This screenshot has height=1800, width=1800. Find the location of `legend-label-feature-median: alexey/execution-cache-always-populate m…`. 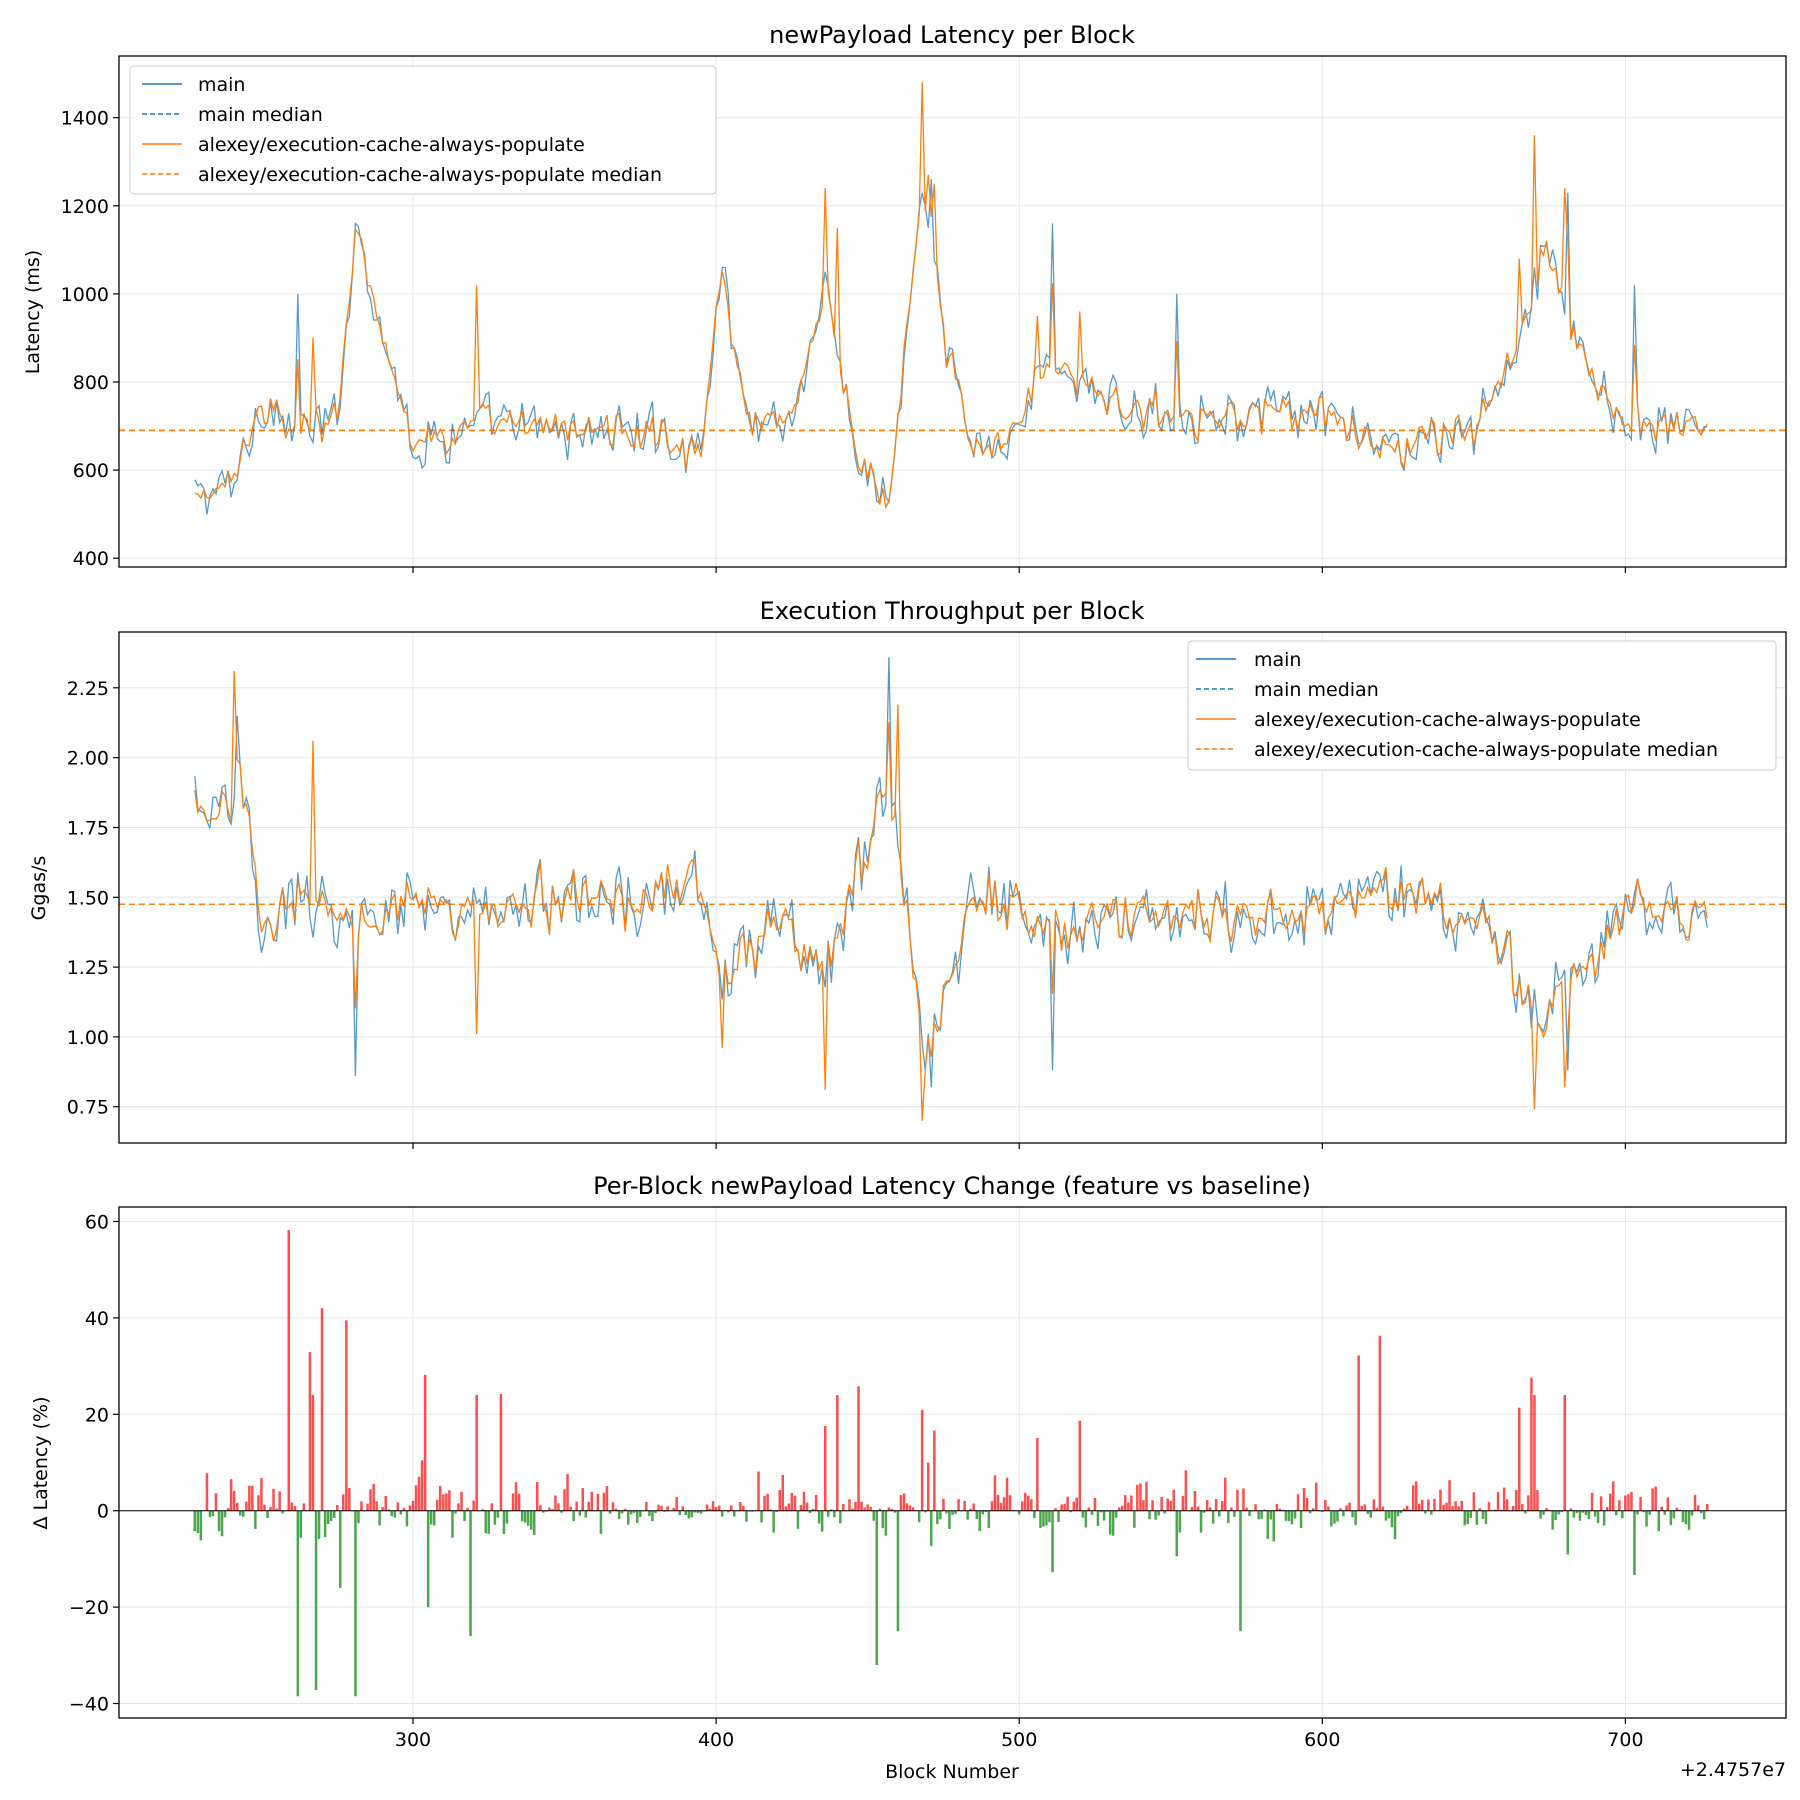

legend-label-feature-median: alexey/execution-cache-always-populate m… is located at coordinates (1486, 750).